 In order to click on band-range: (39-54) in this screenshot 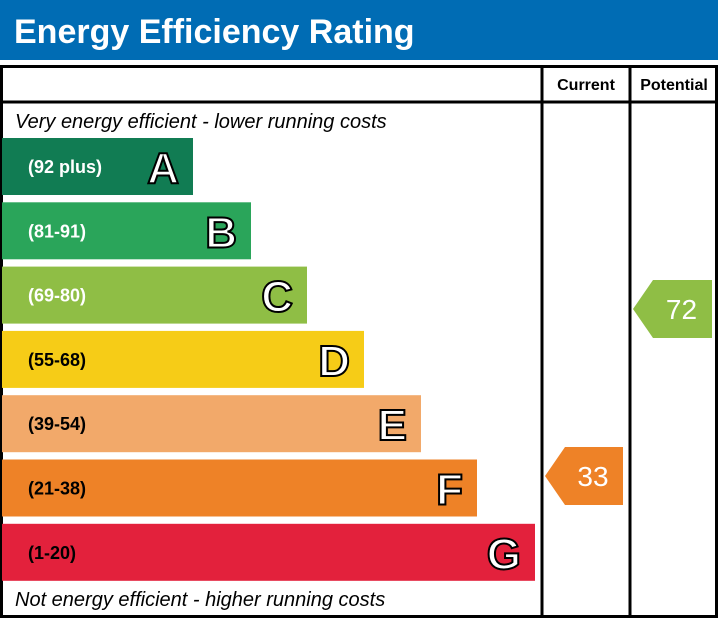, I will do `click(57, 424)`.